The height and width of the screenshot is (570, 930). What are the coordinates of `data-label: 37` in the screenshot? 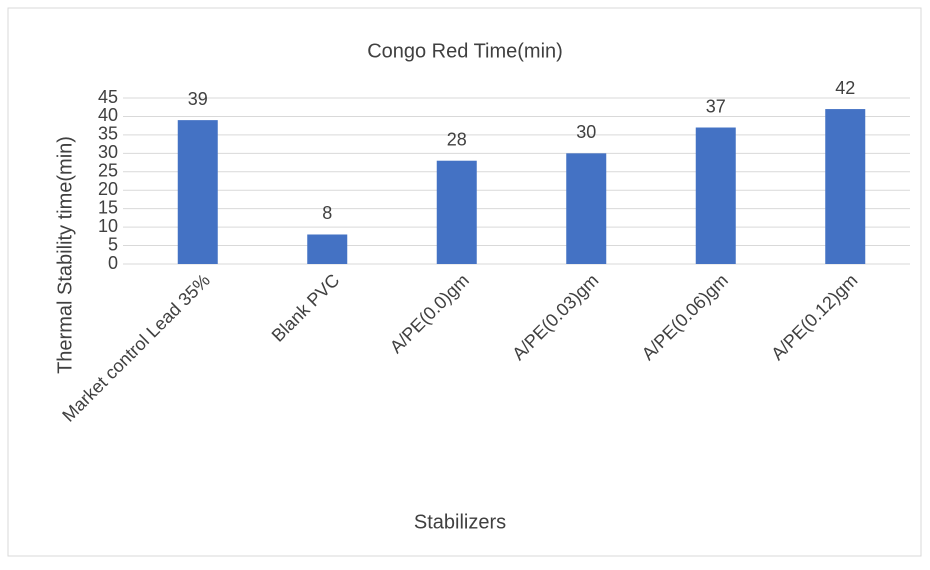 It's located at (716, 106).